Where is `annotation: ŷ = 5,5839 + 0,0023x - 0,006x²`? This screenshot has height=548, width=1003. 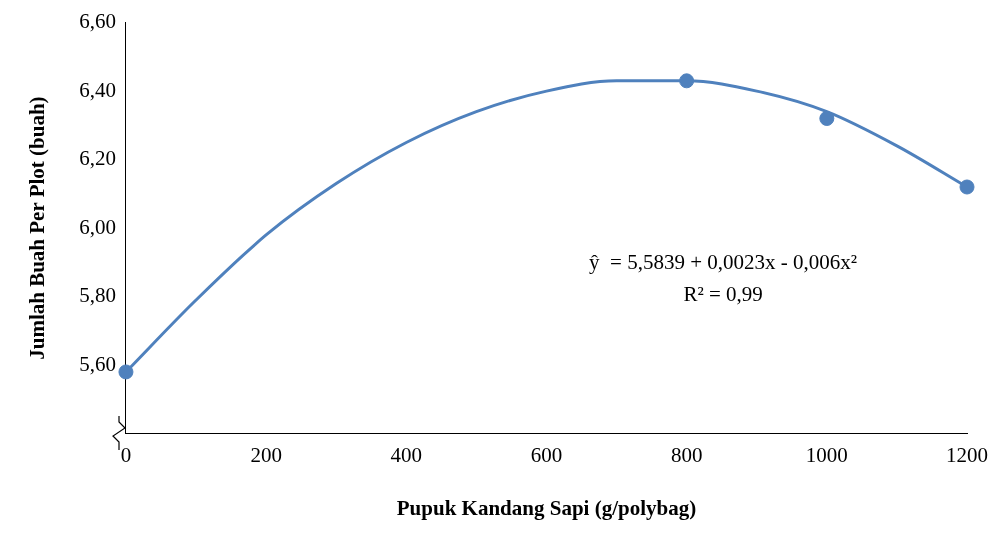
annotation: ŷ = 5,5839 + 0,0023x - 0,006x² is located at coordinates (723, 261).